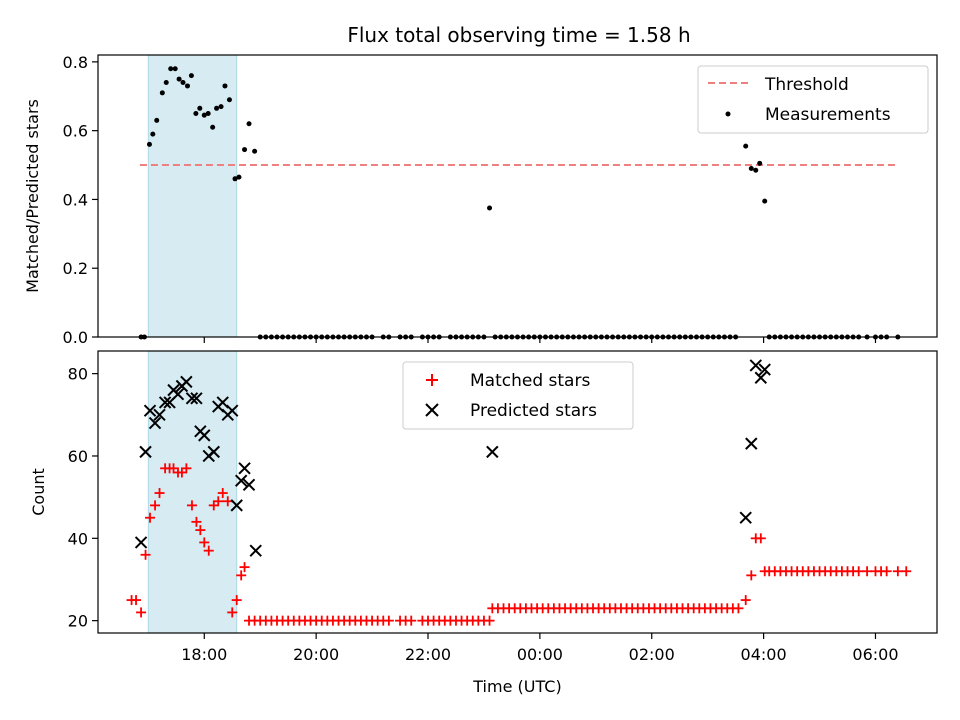 The image size is (960, 720). Describe the element at coordinates (540, 648) in the screenshot. I see `bottom-x-ticks: 18:00 20:00 22:00 00:00 02:00 04:00 06:00` at that location.